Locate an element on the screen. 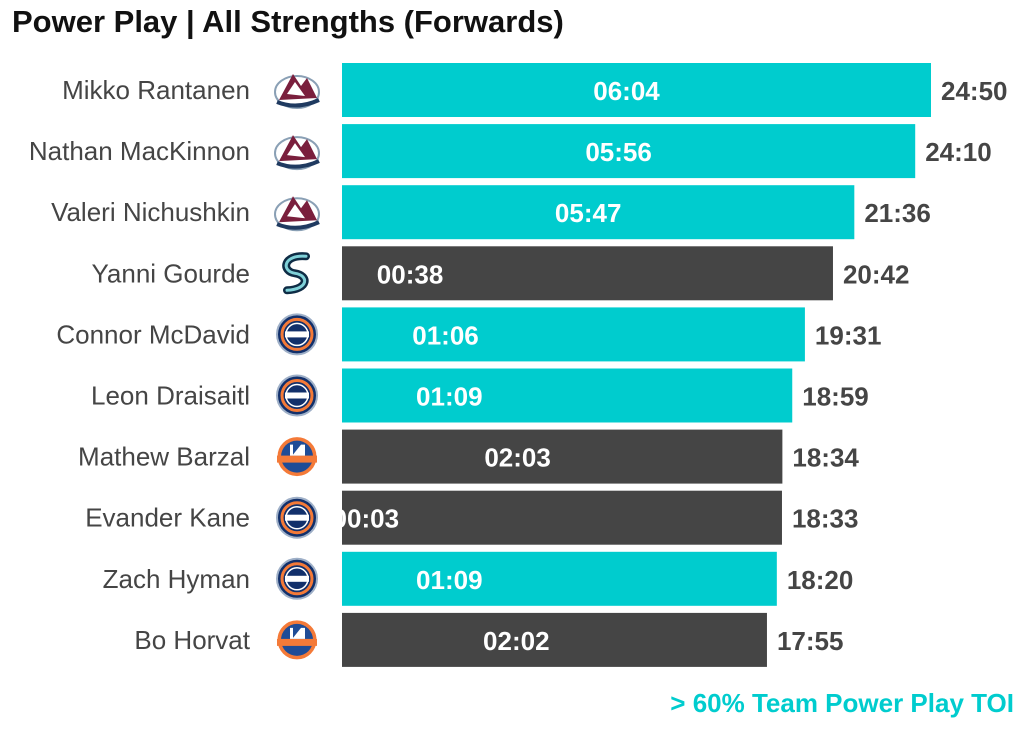 This screenshot has width=1024, height=731. pp-toi-label: 02:02 is located at coordinates (516, 641).